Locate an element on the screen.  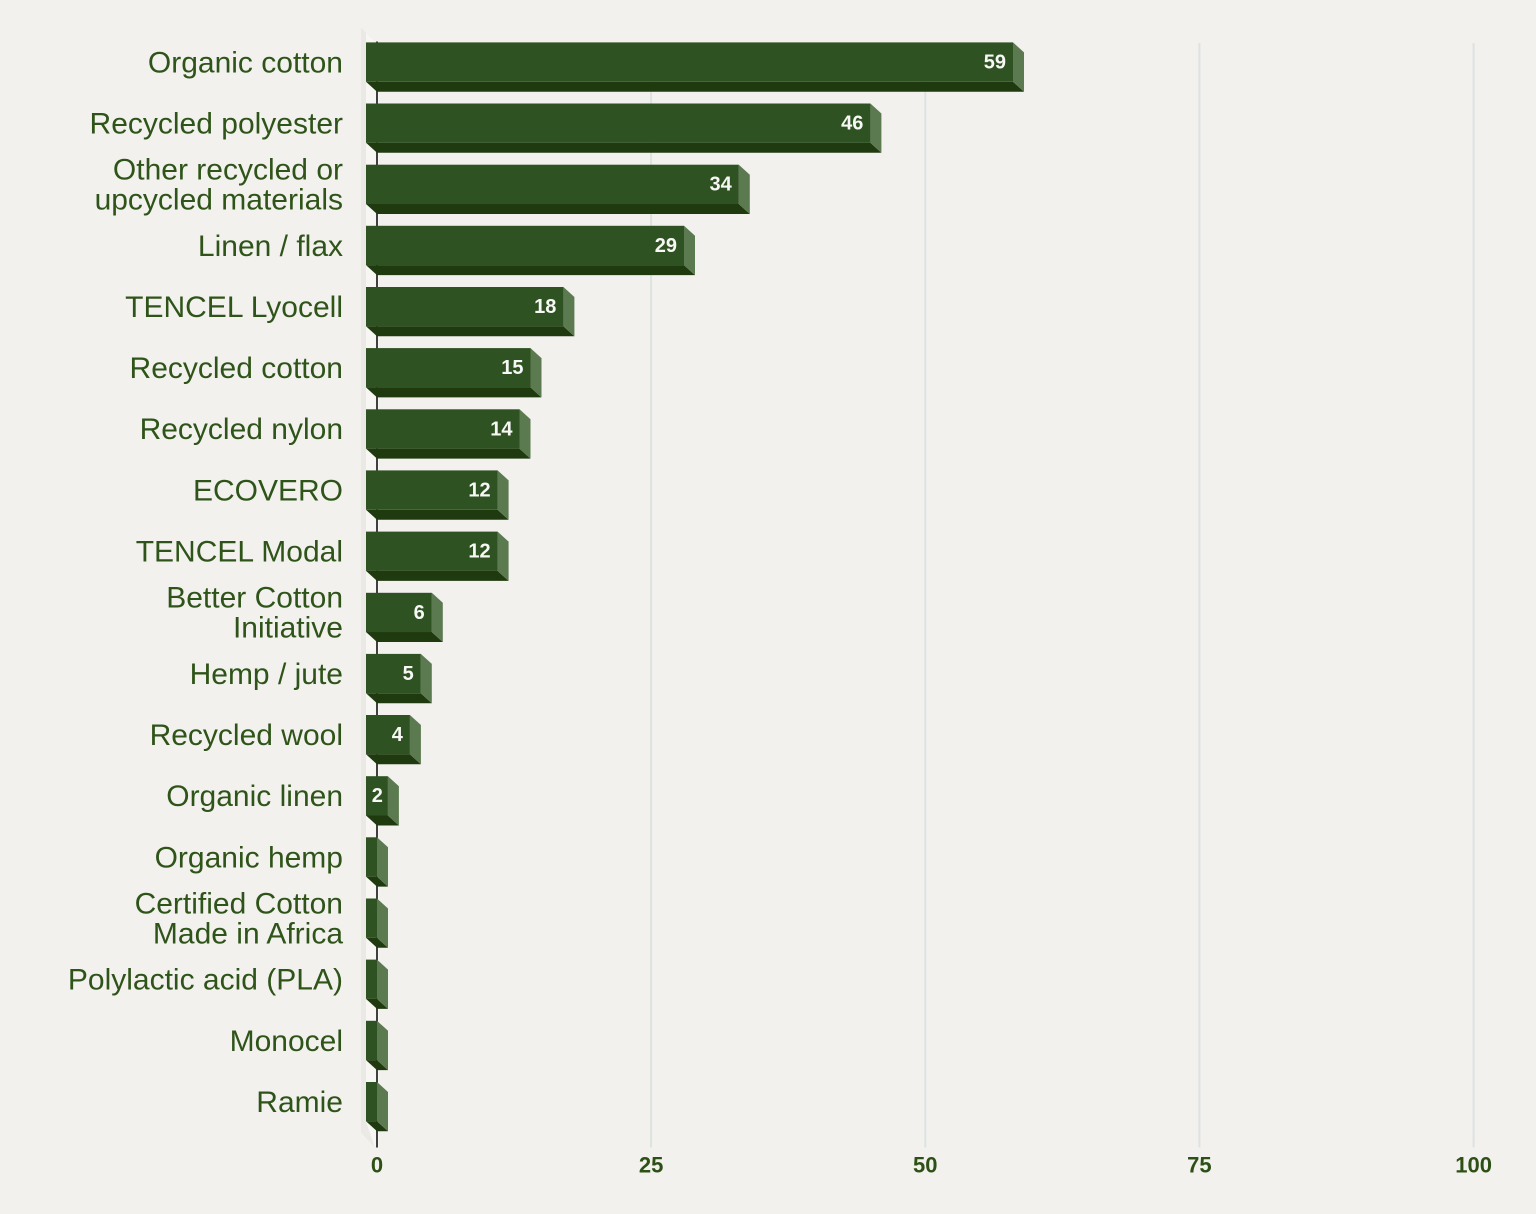
svg-text: Recycled cotton is located at coordinates (236, 368).